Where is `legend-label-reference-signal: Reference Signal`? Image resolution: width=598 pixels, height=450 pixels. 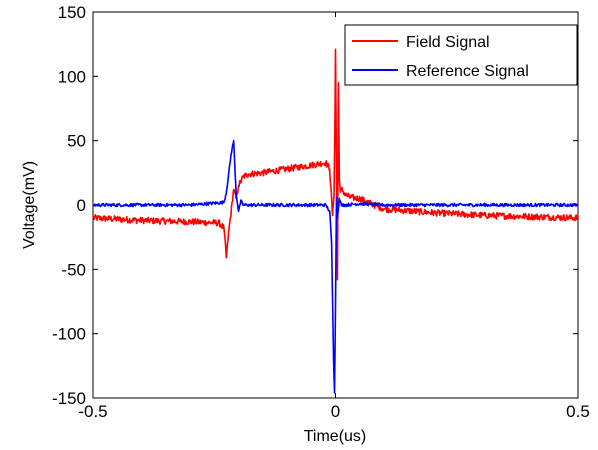 legend-label-reference-signal: Reference Signal is located at coordinates (467, 71).